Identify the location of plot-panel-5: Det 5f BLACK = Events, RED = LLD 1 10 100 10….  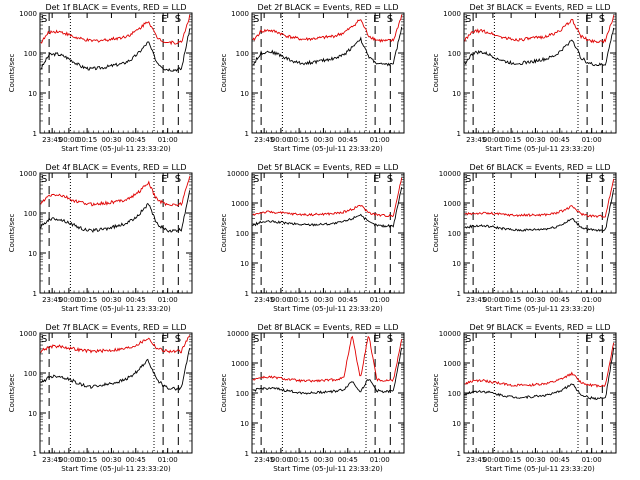
(312, 238).